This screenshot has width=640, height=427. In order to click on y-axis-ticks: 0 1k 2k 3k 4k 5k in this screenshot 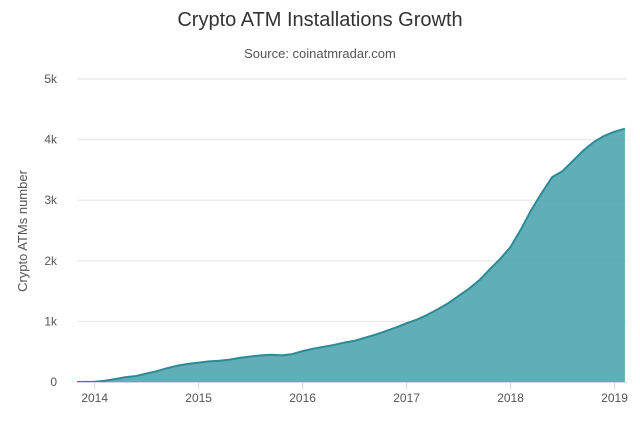, I will do `click(51, 230)`.